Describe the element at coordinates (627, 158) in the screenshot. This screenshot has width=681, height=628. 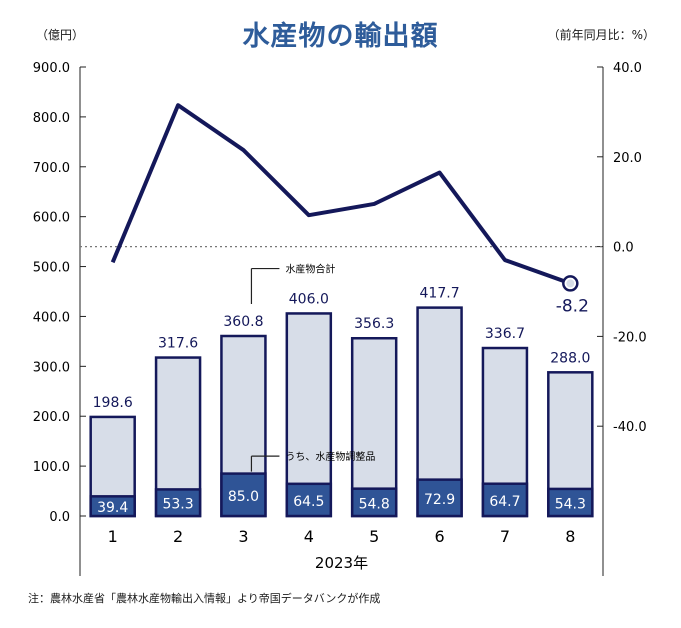
I see `right-tick-label: 20.0` at that location.